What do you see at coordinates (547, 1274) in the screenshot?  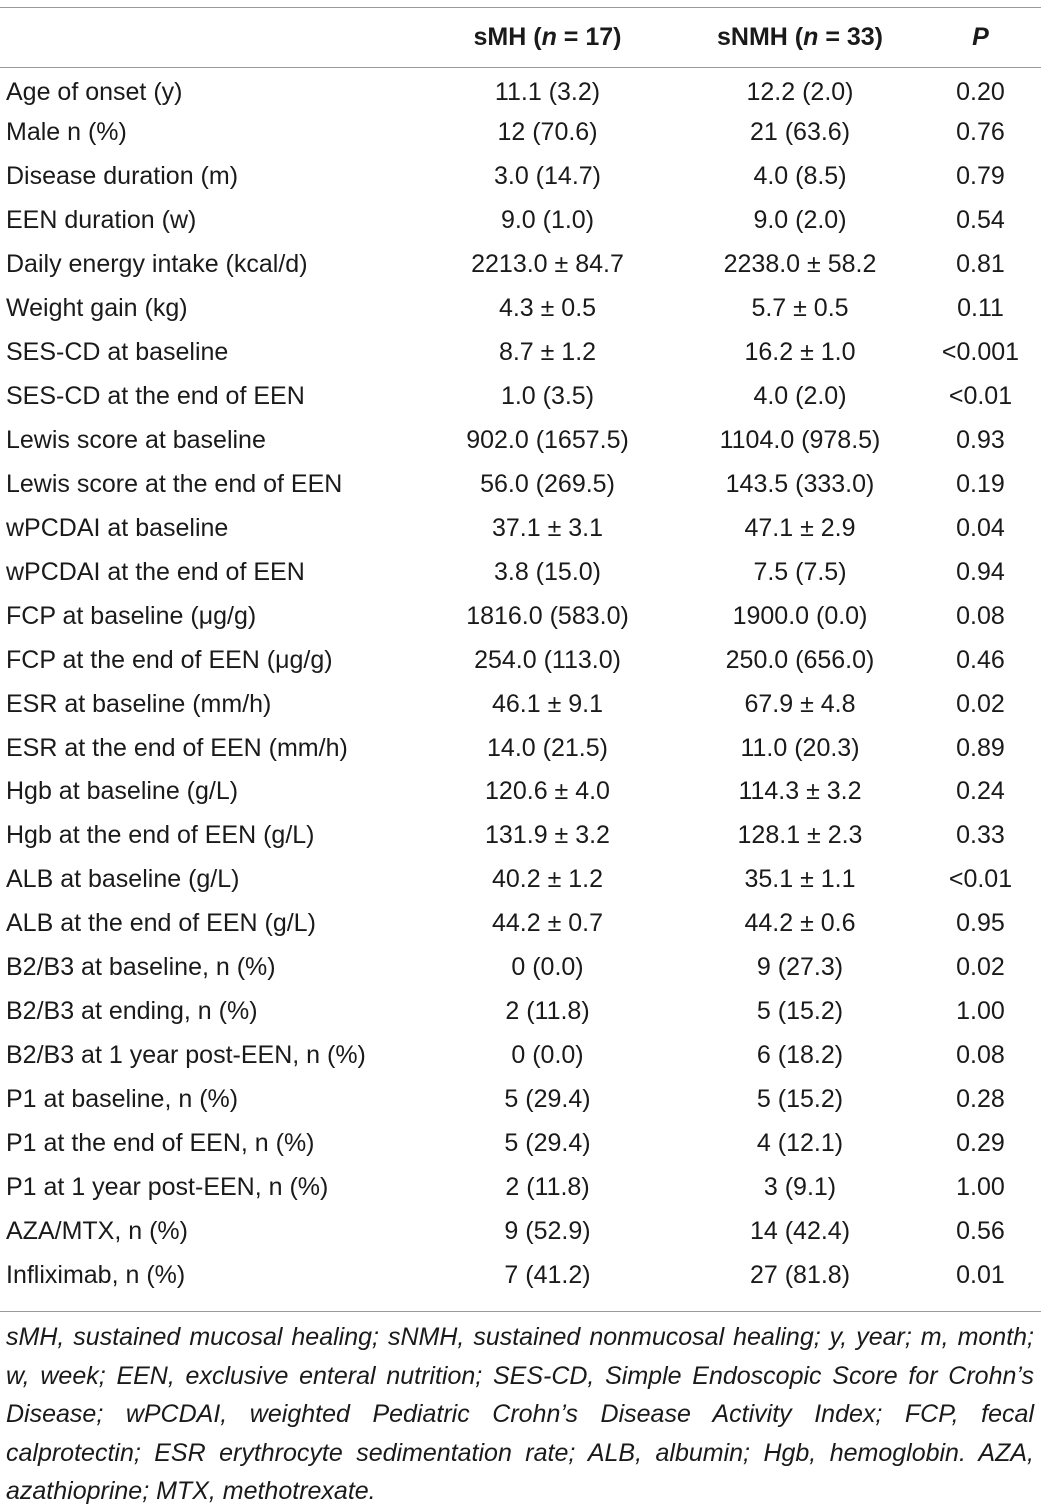 I see `smh-value: 7 (41.2)` at bounding box center [547, 1274].